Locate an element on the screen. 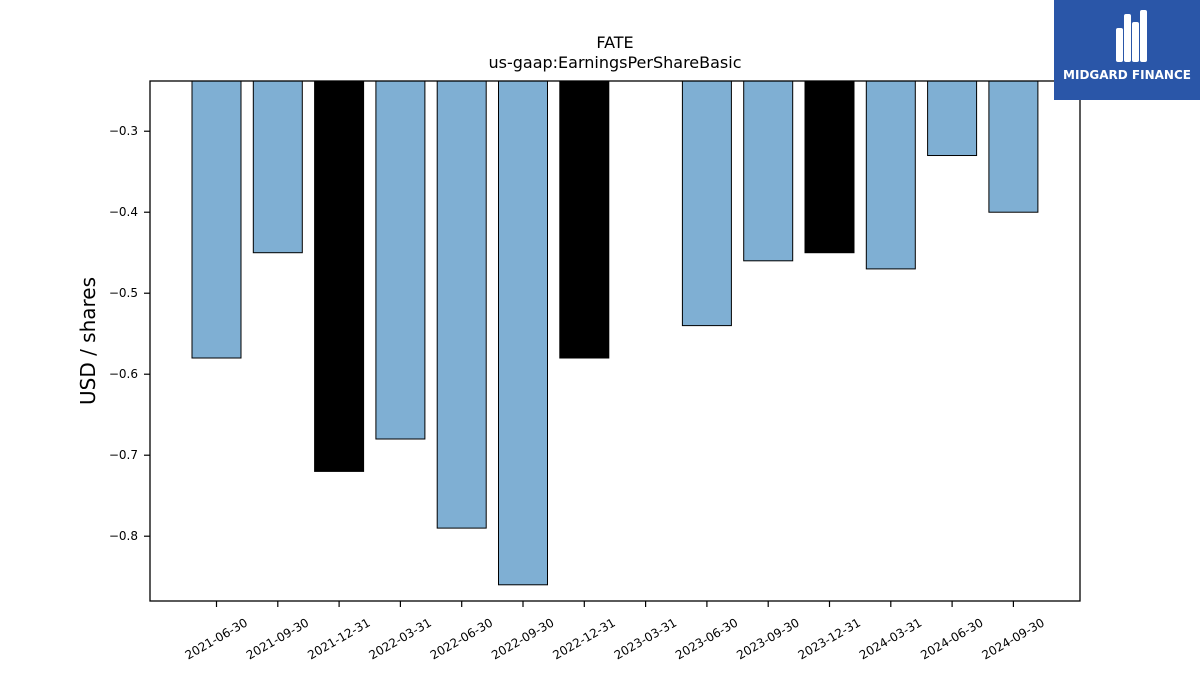  y-ticks-group: −0.3 −0.4 −0.5 −0.6 −0.7 −0.8 is located at coordinates (129, 333).